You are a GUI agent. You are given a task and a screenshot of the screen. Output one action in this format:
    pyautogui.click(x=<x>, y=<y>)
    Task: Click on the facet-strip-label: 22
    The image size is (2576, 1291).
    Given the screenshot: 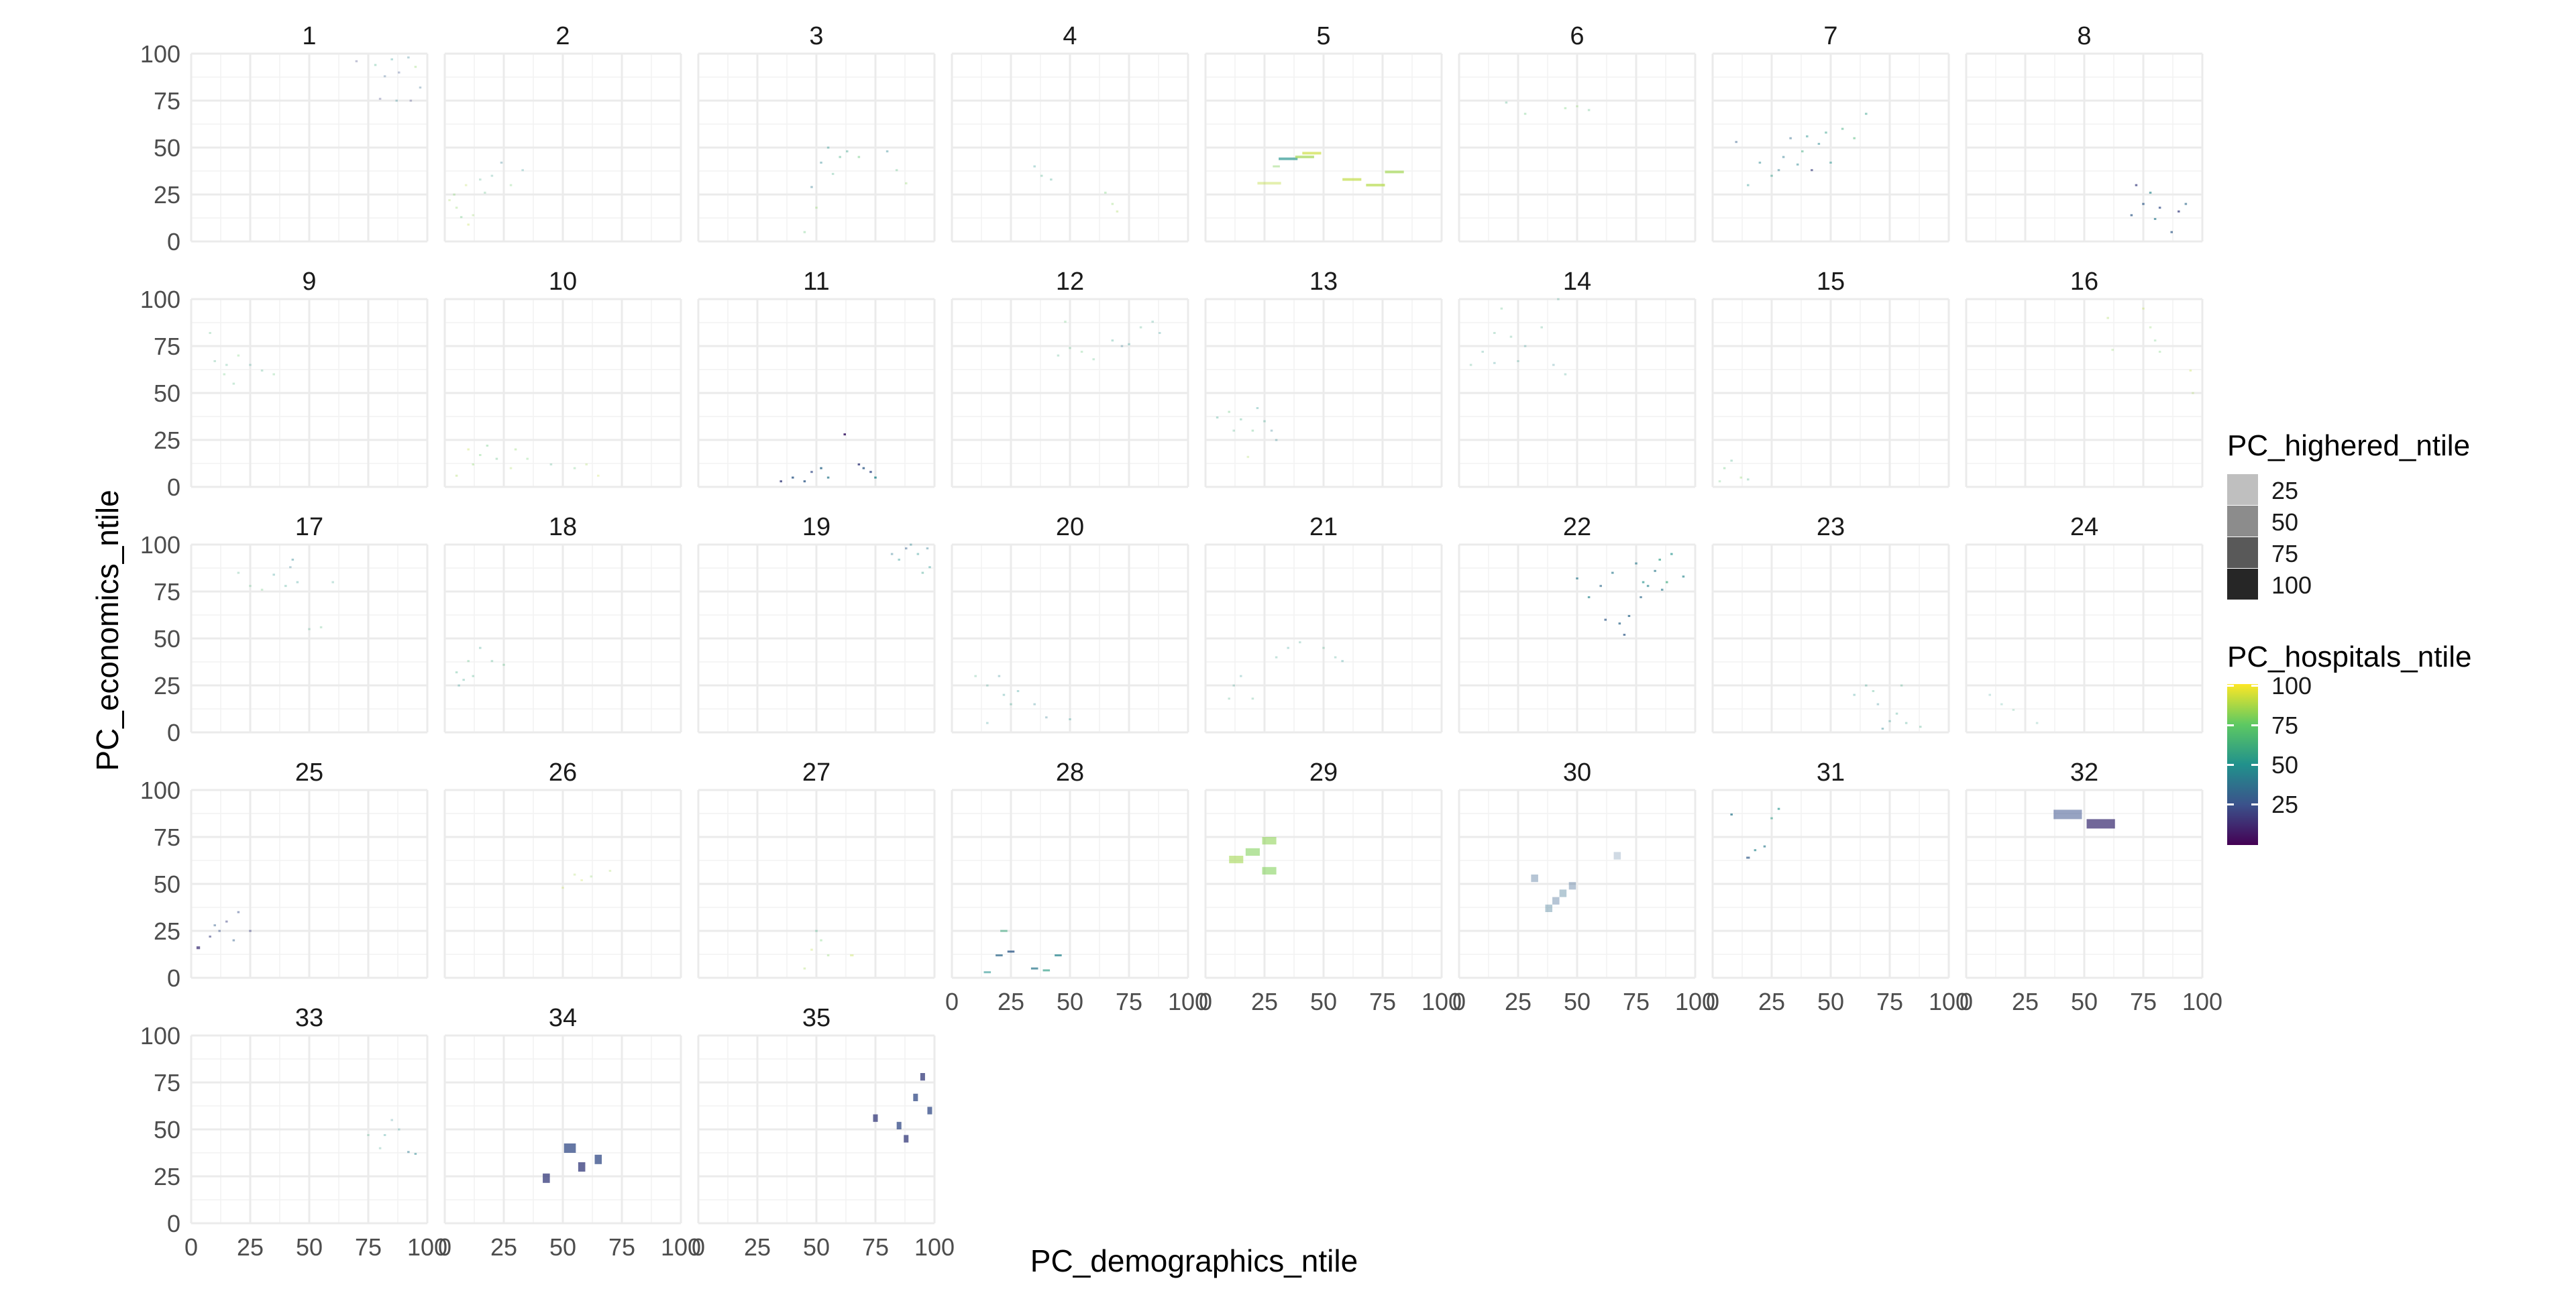 What is the action you would take?
    pyautogui.click(x=1577, y=527)
    